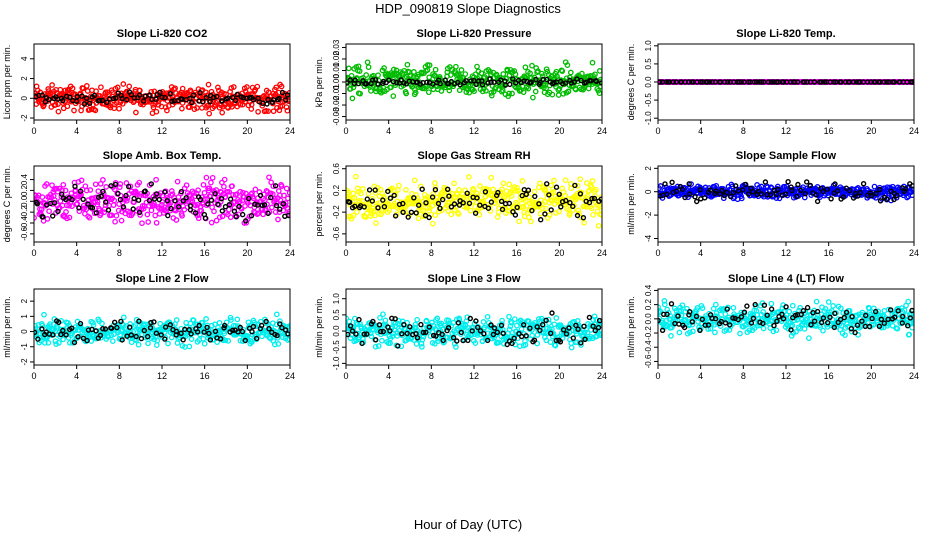  I want to click on x-tick-label: 24, so click(914, 376).